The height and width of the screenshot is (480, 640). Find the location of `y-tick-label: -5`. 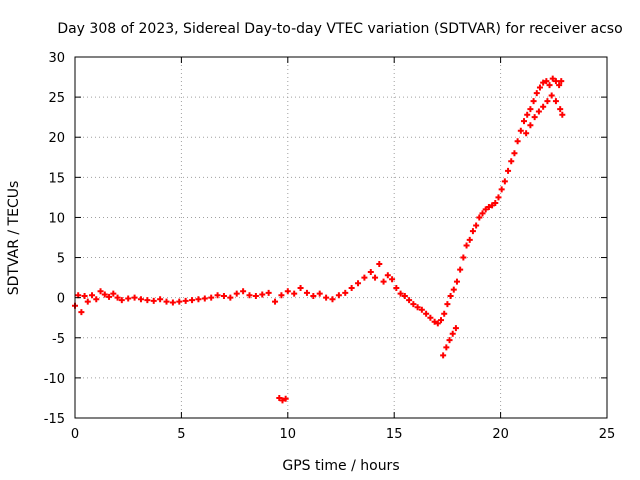

y-tick-label: -5 is located at coordinates (58, 339).